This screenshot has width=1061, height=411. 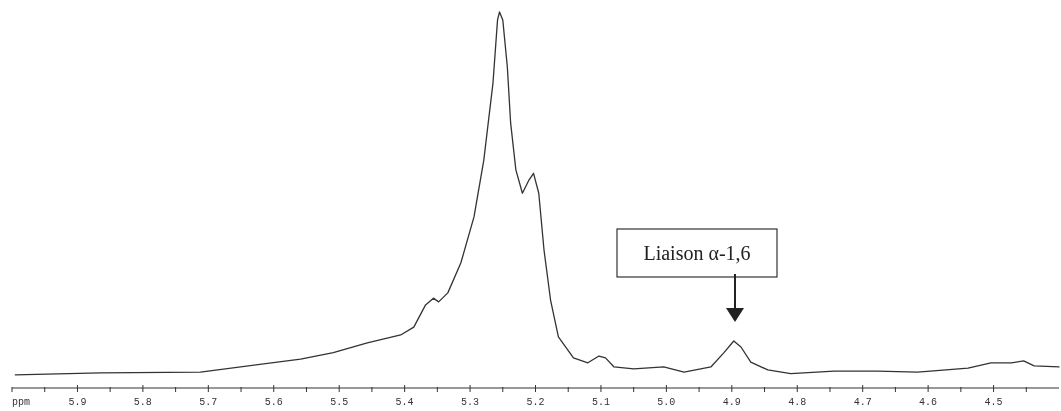 I want to click on x-tick-label: 4.9, so click(x=731, y=402).